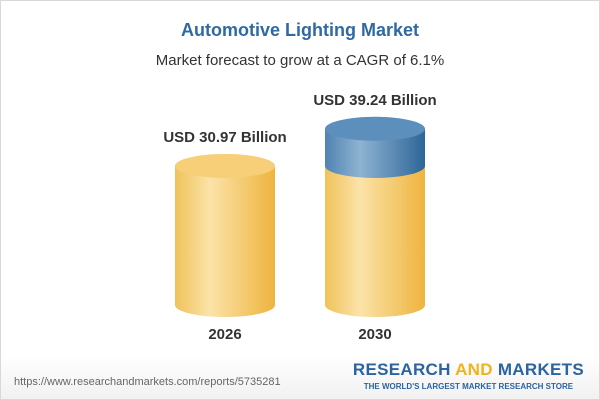 Image resolution: width=600 pixels, height=400 pixels. What do you see at coordinates (225, 165) in the screenshot?
I see `cylinder-top-2026` at bounding box center [225, 165].